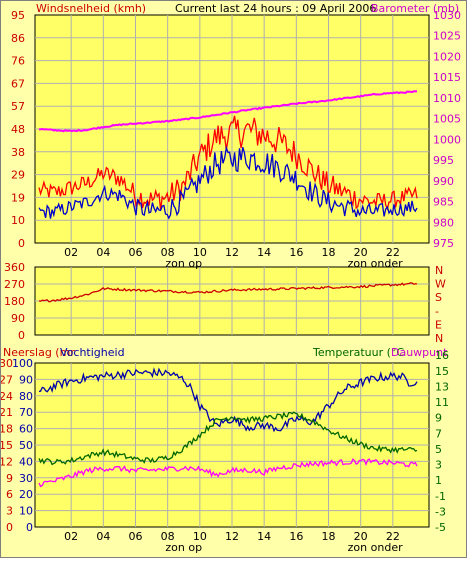 This screenshot has height=561, width=467. I want to click on y-tick-label: 7, so click(438, 433).